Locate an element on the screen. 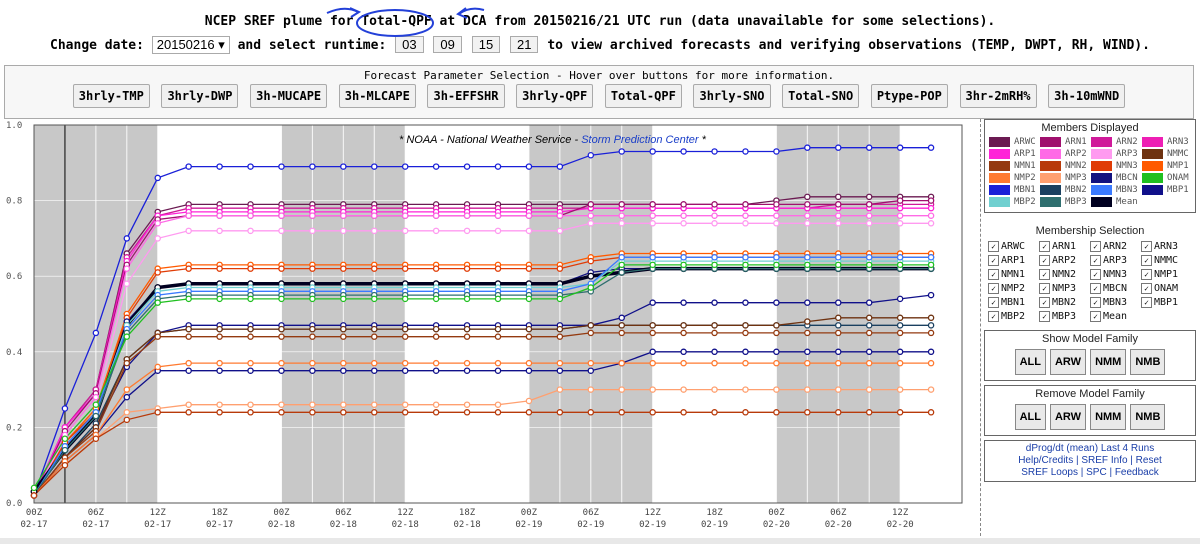  remove-family-all-button: ALL is located at coordinates (1030, 417).